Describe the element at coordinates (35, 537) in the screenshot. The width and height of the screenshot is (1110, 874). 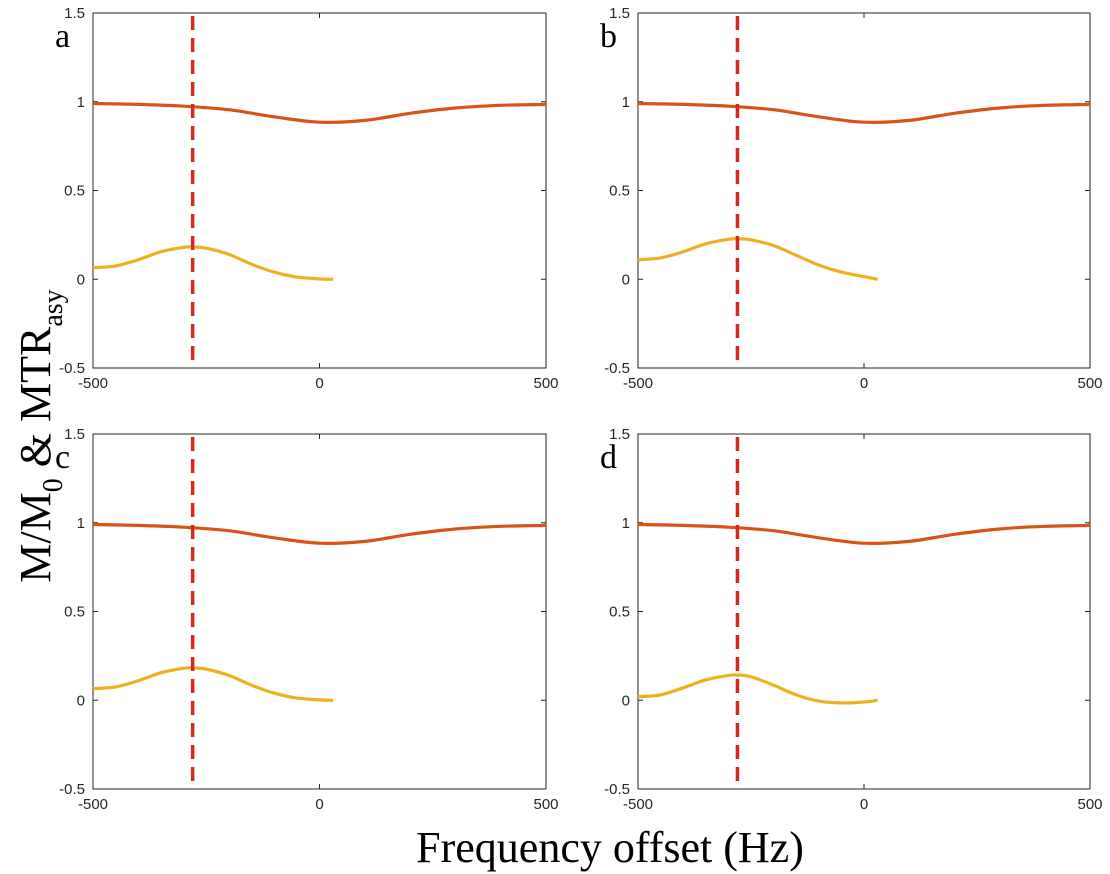
I see `y-axis-title-part1: M/M` at that location.